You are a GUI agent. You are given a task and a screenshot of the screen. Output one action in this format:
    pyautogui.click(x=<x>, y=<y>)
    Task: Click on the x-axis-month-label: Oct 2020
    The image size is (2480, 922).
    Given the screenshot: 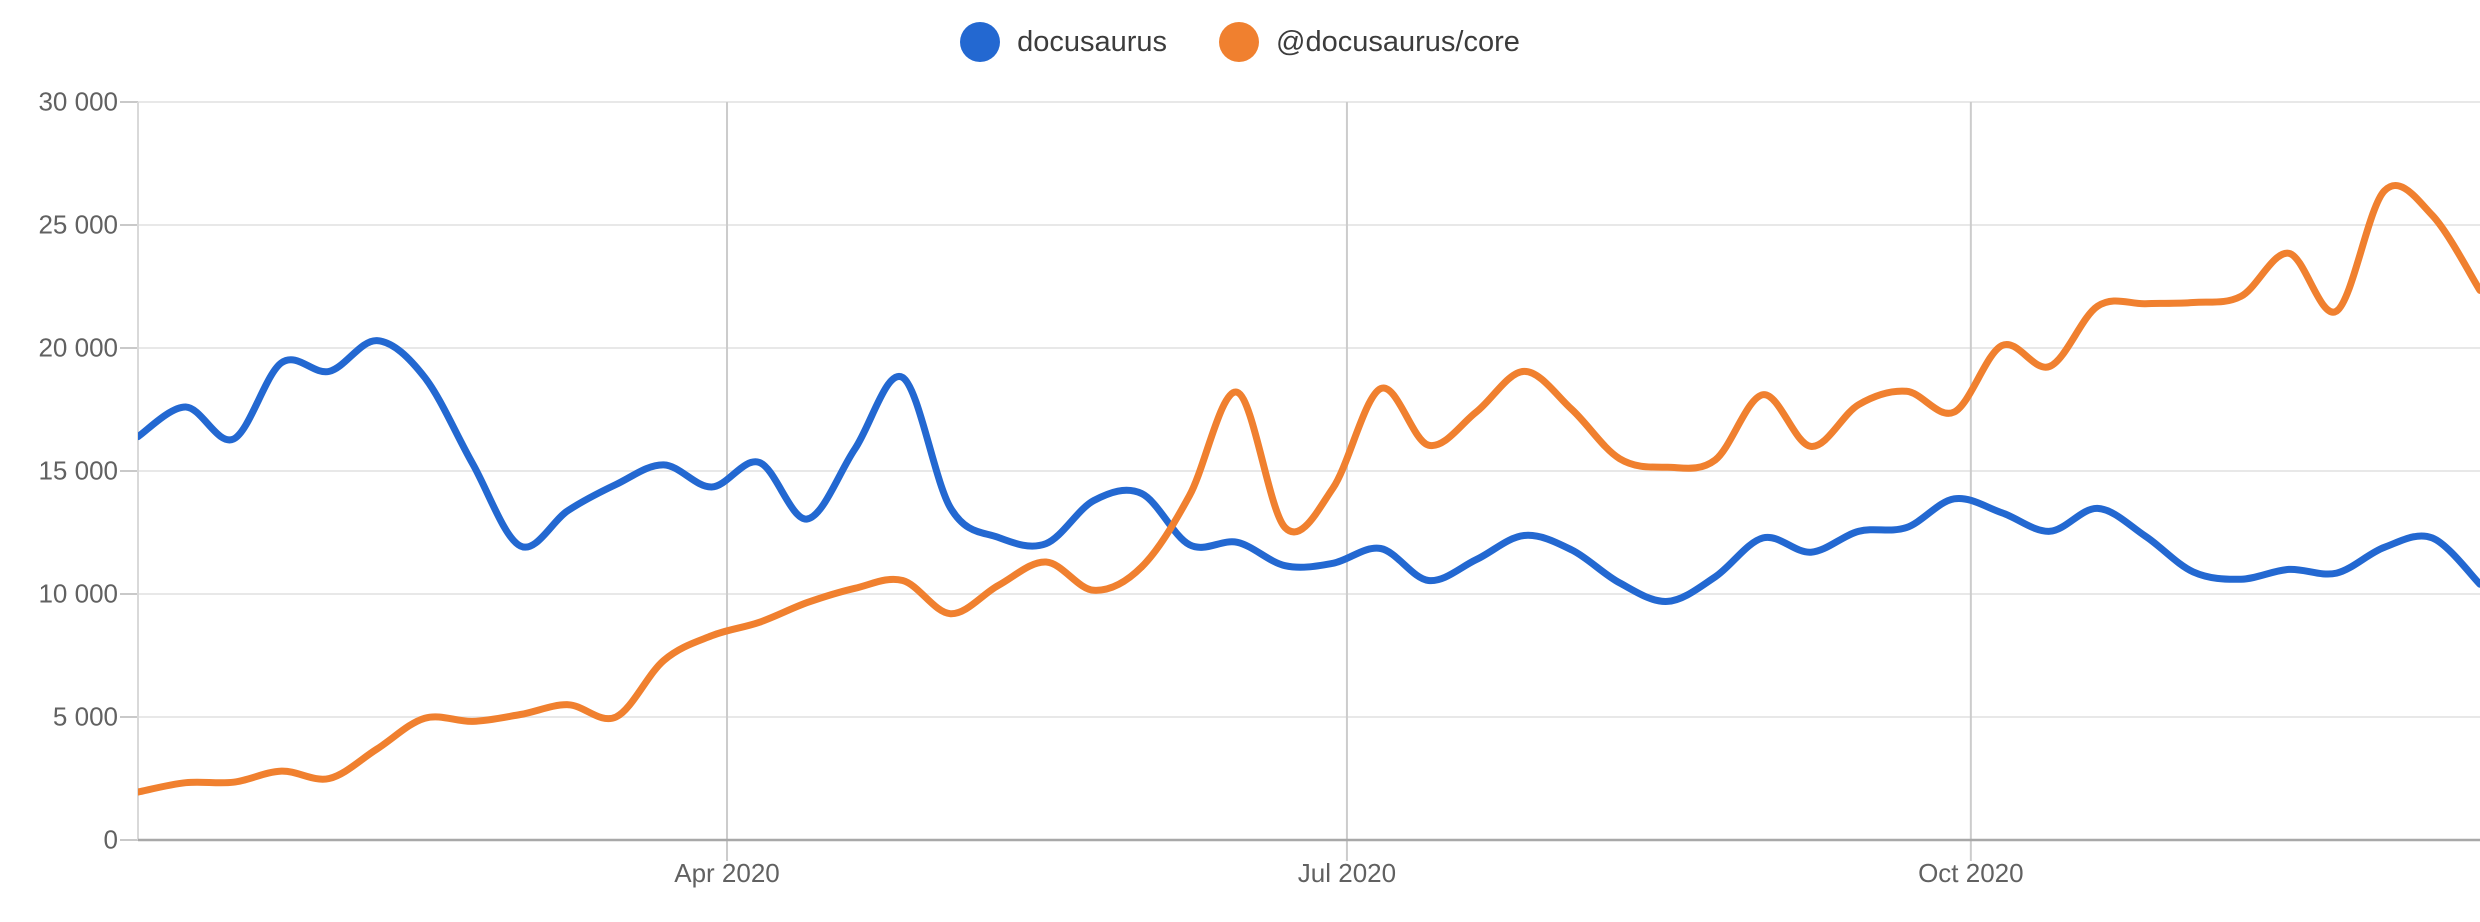 What is the action you would take?
    pyautogui.click(x=1971, y=873)
    